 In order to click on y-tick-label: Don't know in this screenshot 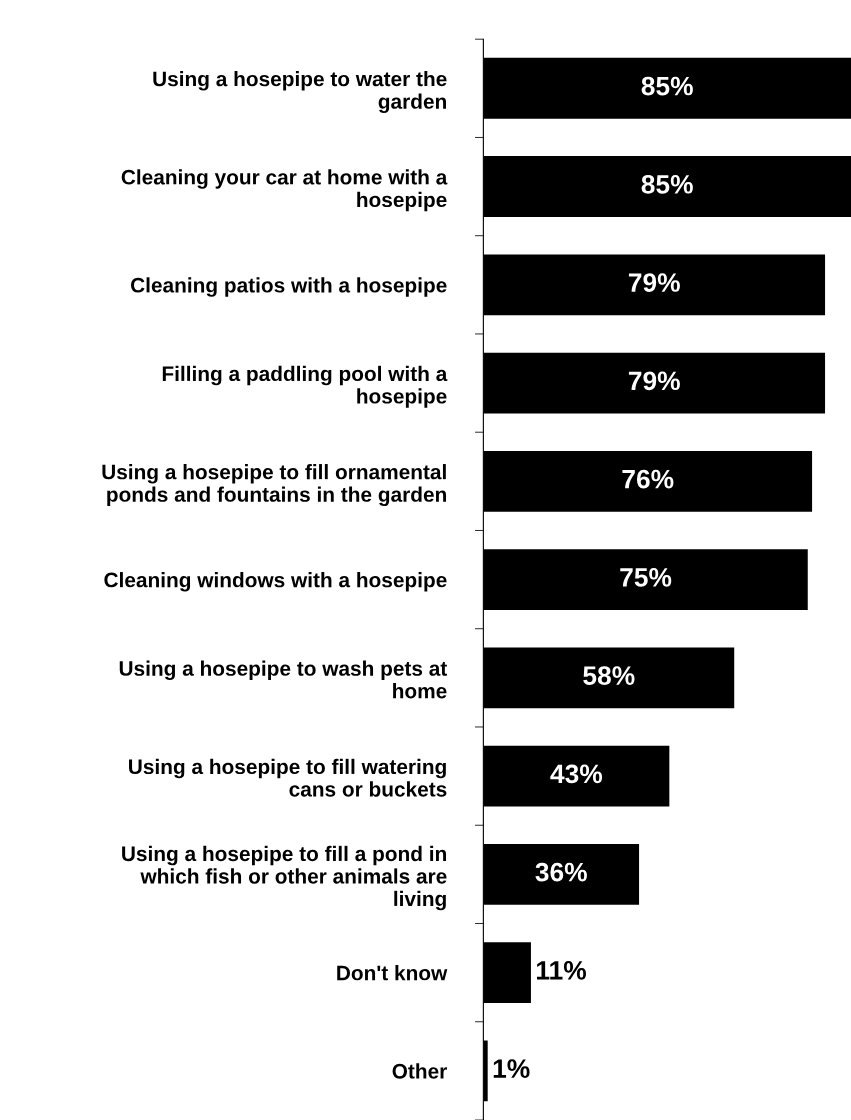, I will do `click(392, 973)`.